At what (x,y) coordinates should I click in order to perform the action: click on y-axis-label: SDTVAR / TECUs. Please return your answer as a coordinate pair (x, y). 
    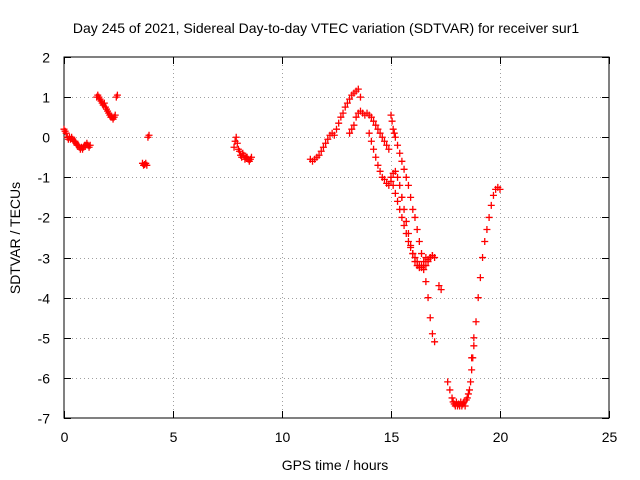
    Looking at the image, I should click on (15, 238).